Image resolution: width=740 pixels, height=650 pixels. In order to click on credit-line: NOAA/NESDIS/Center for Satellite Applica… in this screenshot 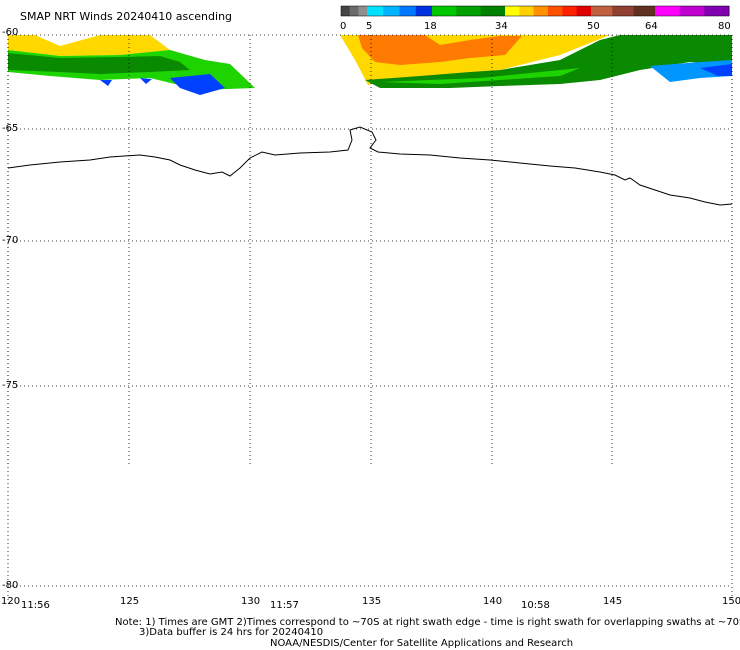, I will do `click(422, 643)`.